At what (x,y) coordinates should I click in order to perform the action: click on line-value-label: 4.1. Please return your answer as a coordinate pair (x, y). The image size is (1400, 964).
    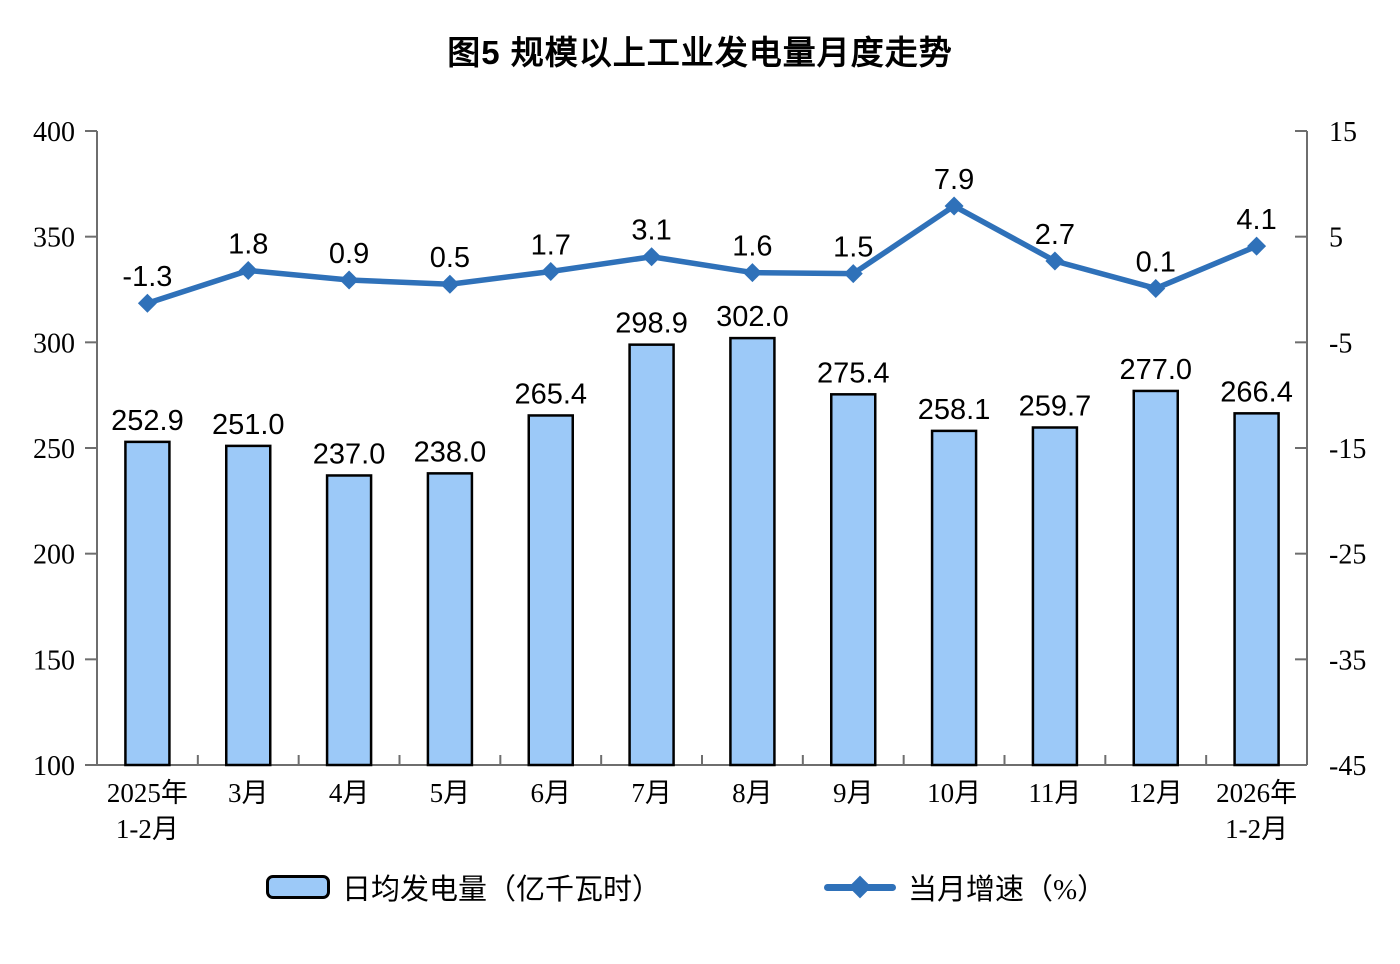
    Looking at the image, I should click on (1256, 220).